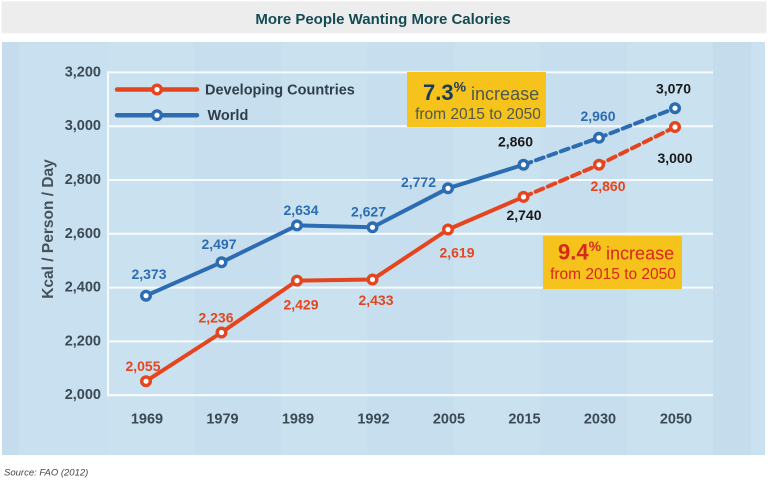 The height and width of the screenshot is (484, 768). Describe the element at coordinates (215, 318) in the screenshot. I see `svg-text: 2,236` at that location.